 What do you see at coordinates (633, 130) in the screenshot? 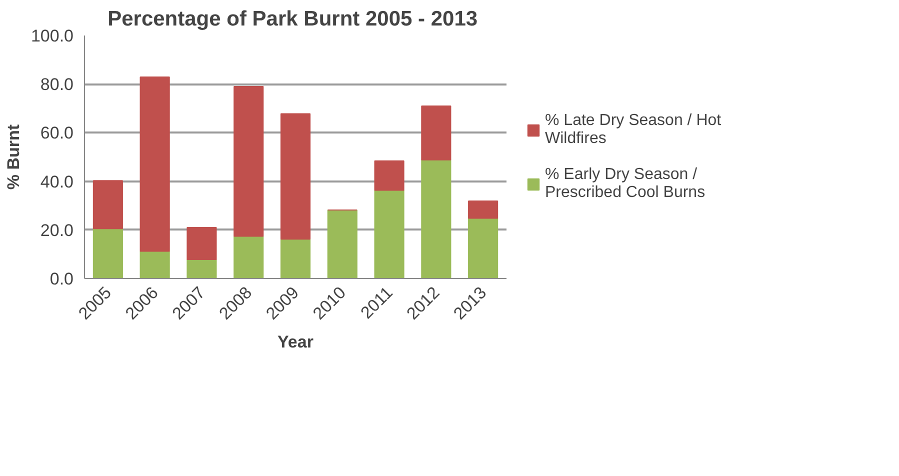
I see `legend-label: % Late Dry Season / Hot Wildfires` at bounding box center [633, 130].